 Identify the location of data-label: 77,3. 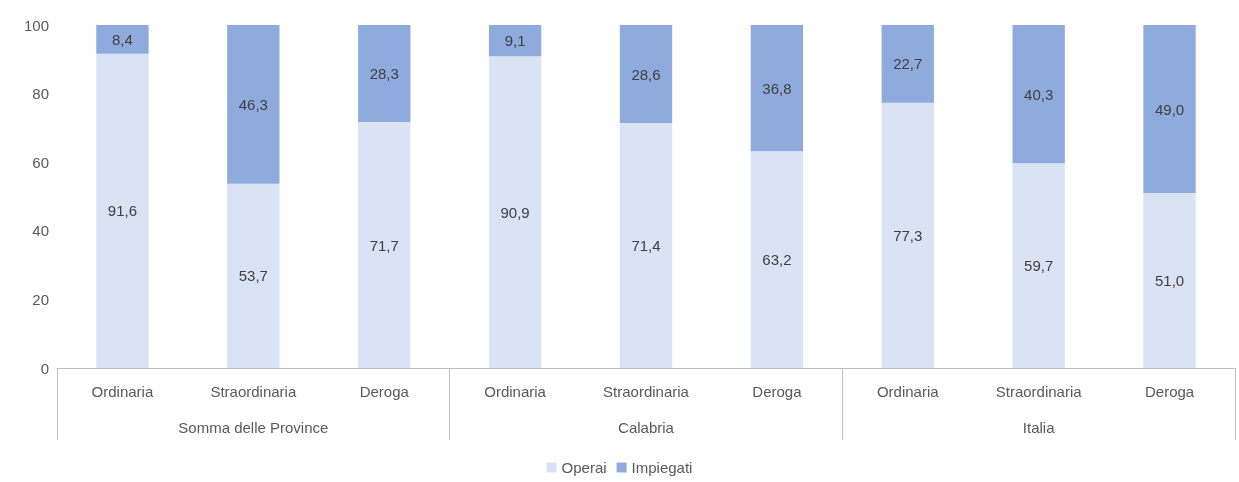
(908, 235).